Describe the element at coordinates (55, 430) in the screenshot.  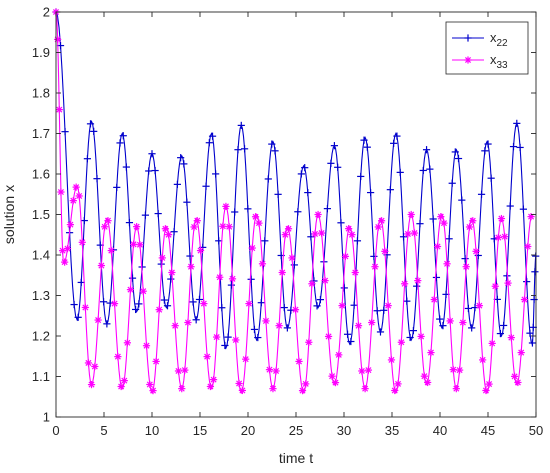
I see `x-tick-label: 0` at that location.